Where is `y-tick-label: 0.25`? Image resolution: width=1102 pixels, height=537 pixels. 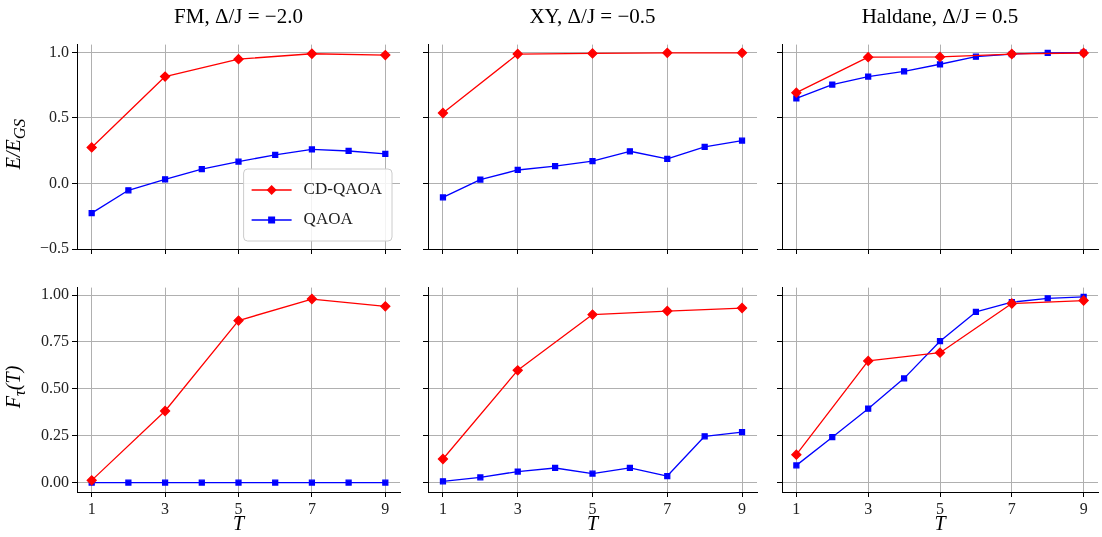 y-tick-label: 0.25 is located at coordinates (55, 434).